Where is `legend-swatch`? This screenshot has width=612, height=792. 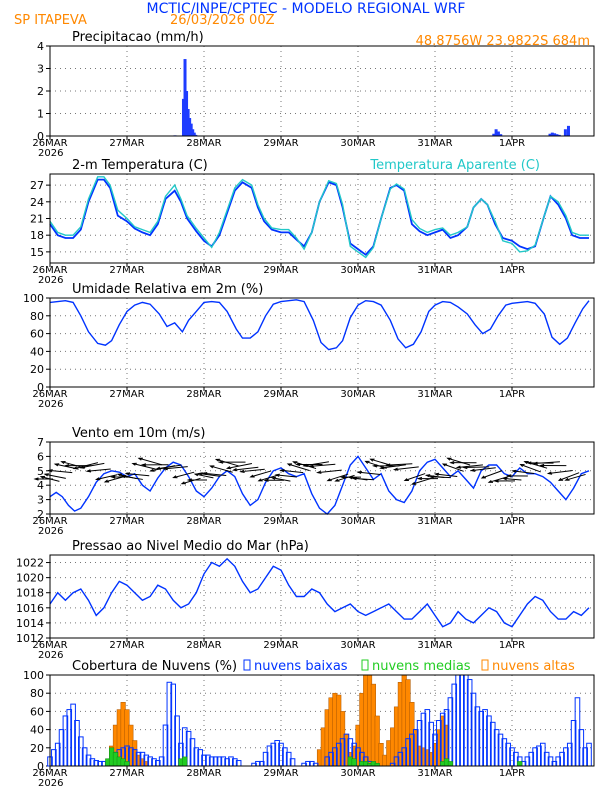 legend-swatch is located at coordinates (365, 665).